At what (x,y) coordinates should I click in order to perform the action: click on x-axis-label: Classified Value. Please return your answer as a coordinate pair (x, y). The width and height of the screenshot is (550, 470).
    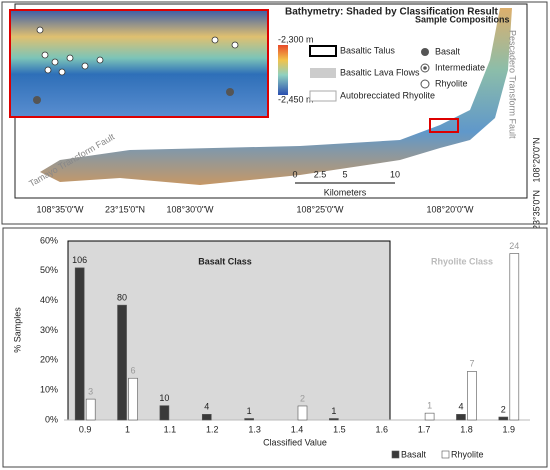
    Looking at the image, I should click on (295, 442).